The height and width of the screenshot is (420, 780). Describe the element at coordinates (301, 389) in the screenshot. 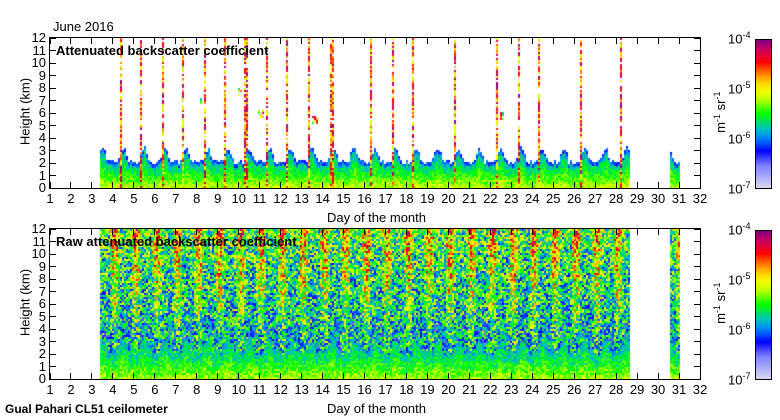

I see `x-tick-label: 13` at that location.